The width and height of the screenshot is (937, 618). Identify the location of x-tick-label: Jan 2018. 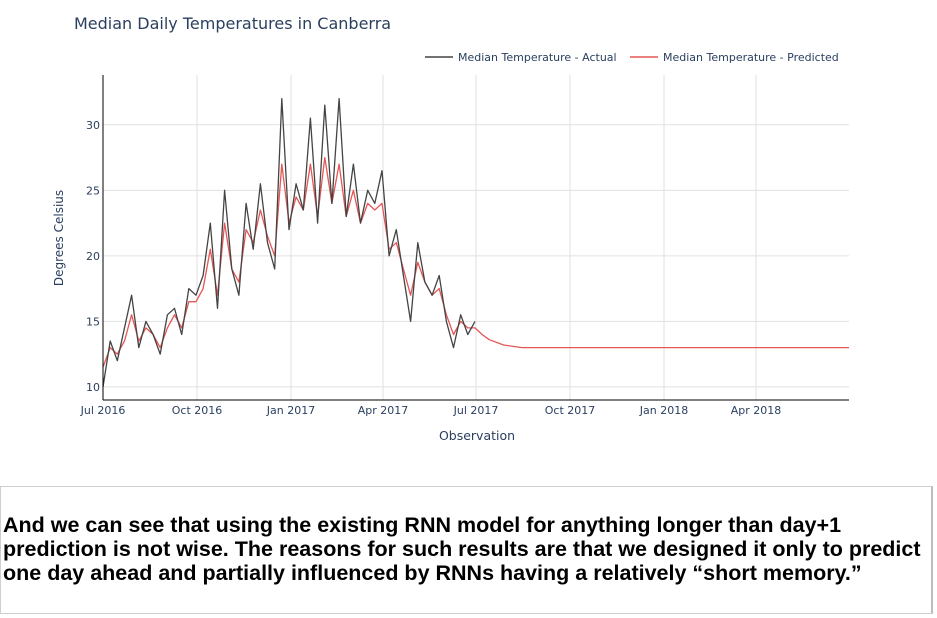
(663, 410).